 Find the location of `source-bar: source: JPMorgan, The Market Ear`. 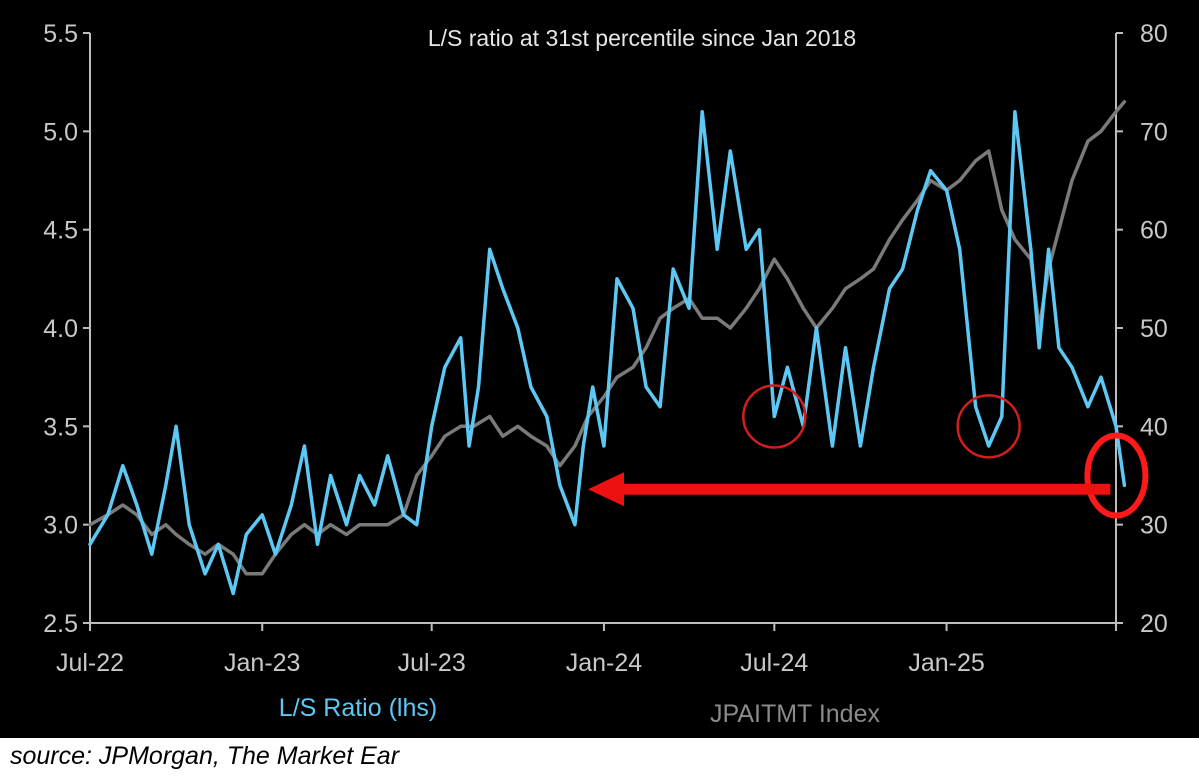

source-bar: source: JPMorgan, The Market Ear is located at coordinates (599, 758).